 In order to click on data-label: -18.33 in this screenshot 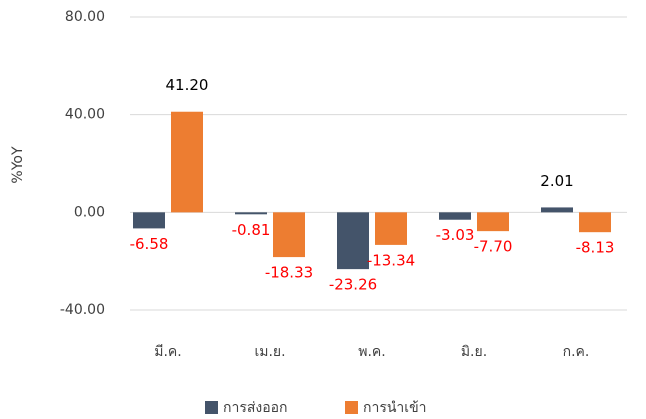, I will do `click(289, 273)`.